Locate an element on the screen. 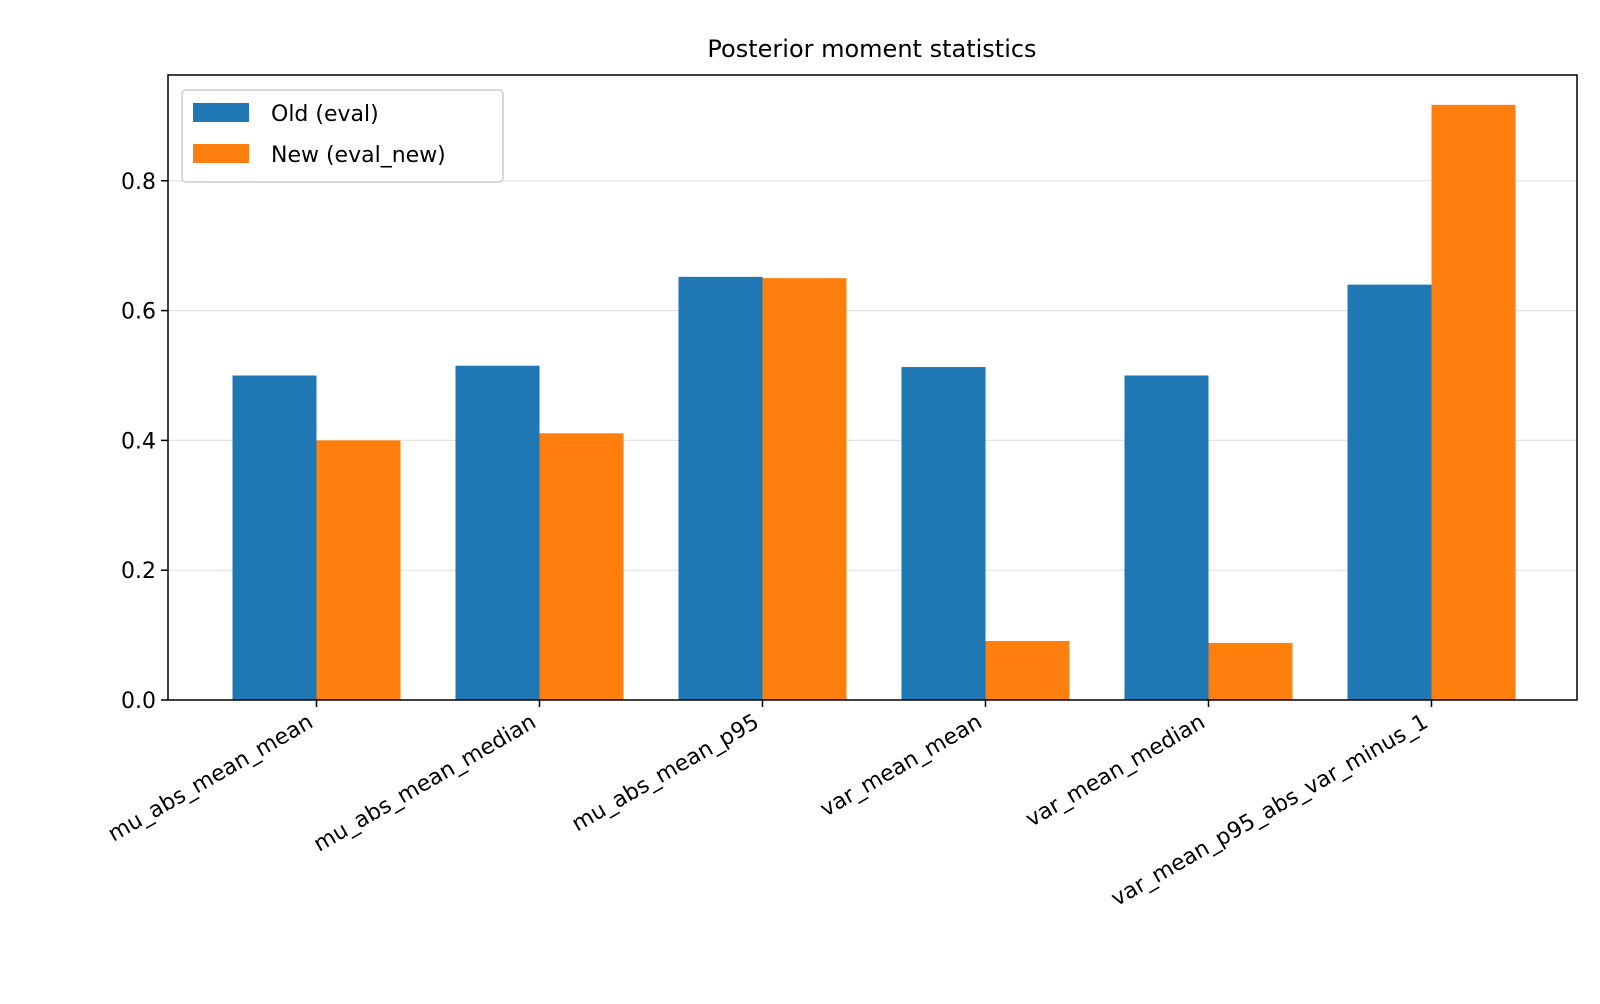 Image resolution: width=1600 pixels, height=1004 pixels. y-tick-label: 0.2 is located at coordinates (138, 571).